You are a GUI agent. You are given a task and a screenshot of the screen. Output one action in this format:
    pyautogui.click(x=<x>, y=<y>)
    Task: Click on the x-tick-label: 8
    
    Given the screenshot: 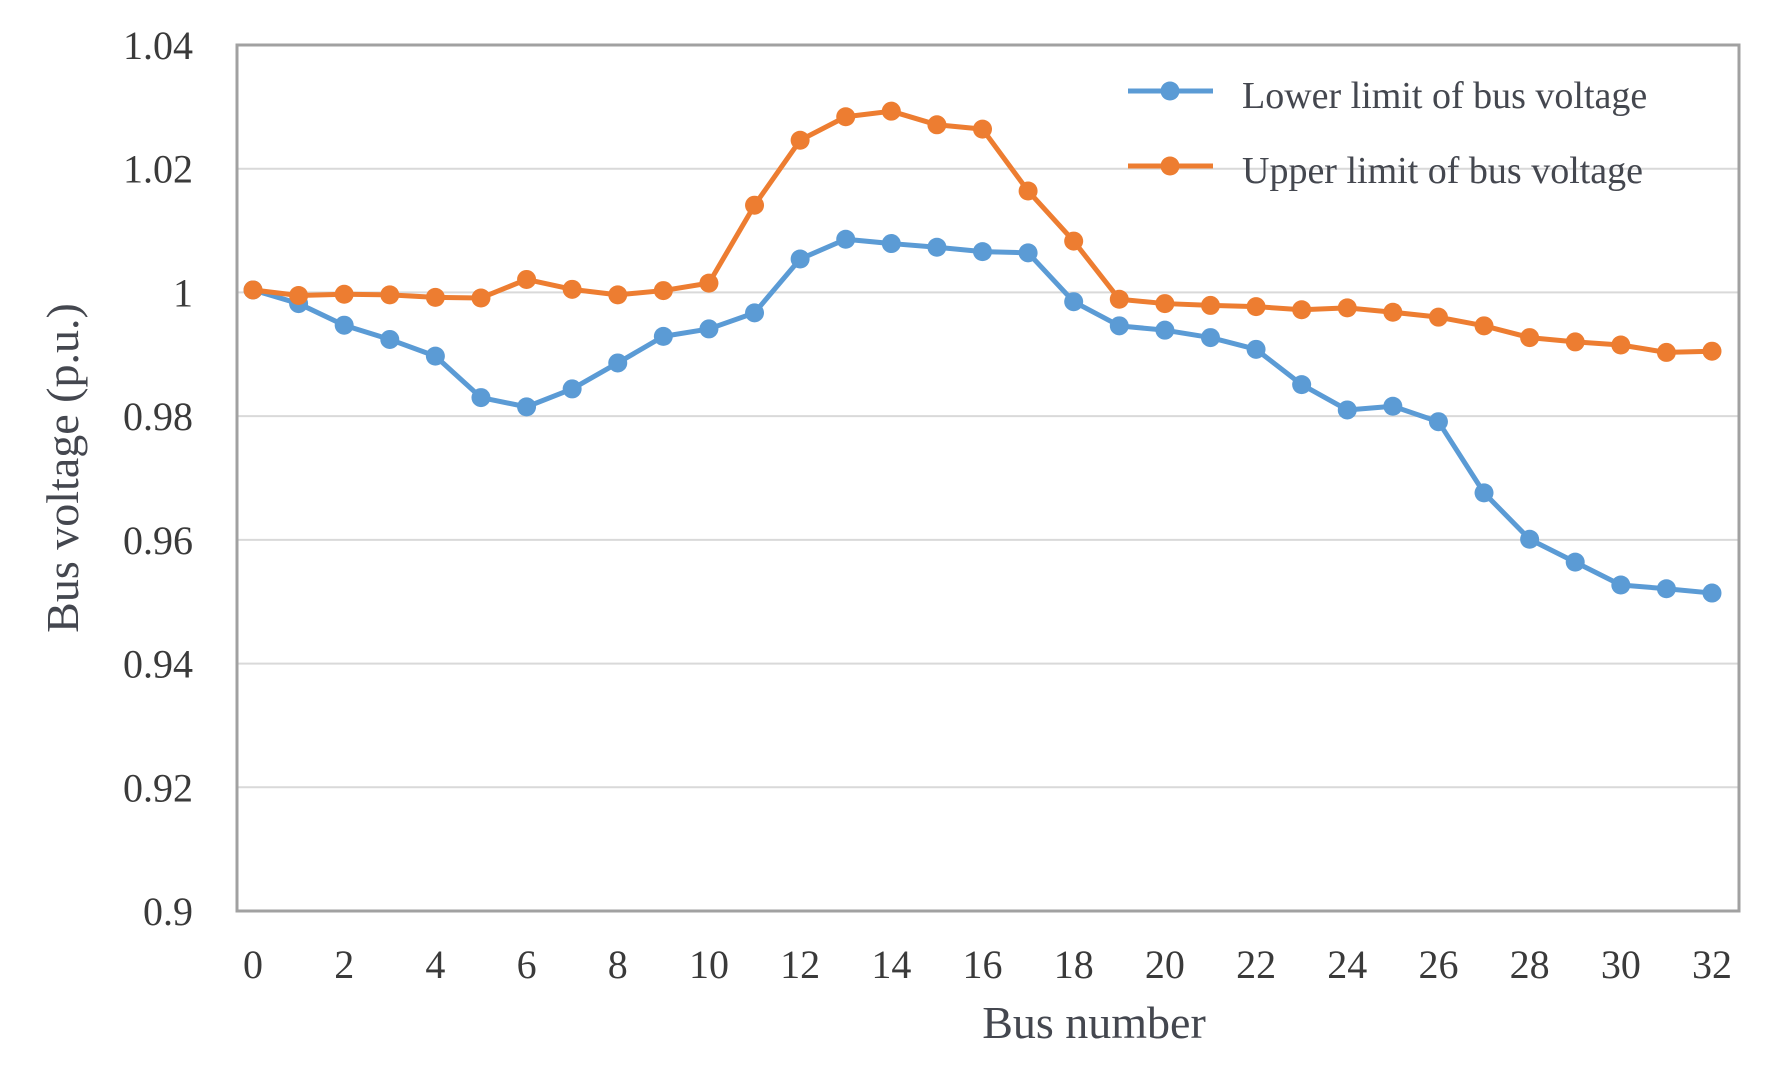 What is the action you would take?
    pyautogui.click(x=618, y=964)
    